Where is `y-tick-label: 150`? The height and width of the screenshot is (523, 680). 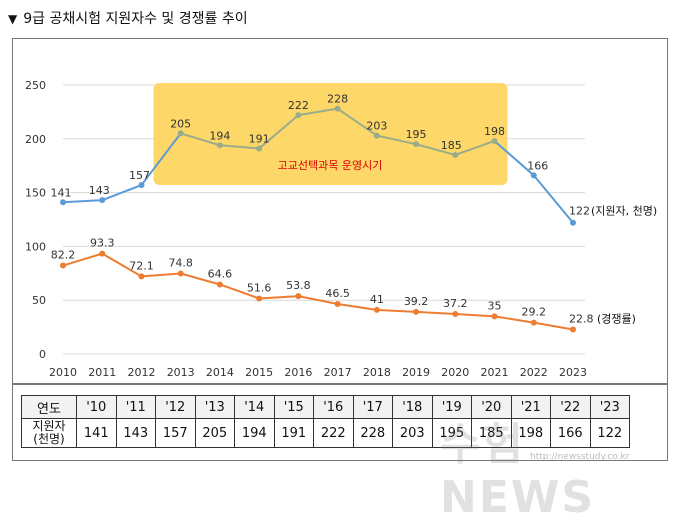 y-tick-label: 150 is located at coordinates (35, 193).